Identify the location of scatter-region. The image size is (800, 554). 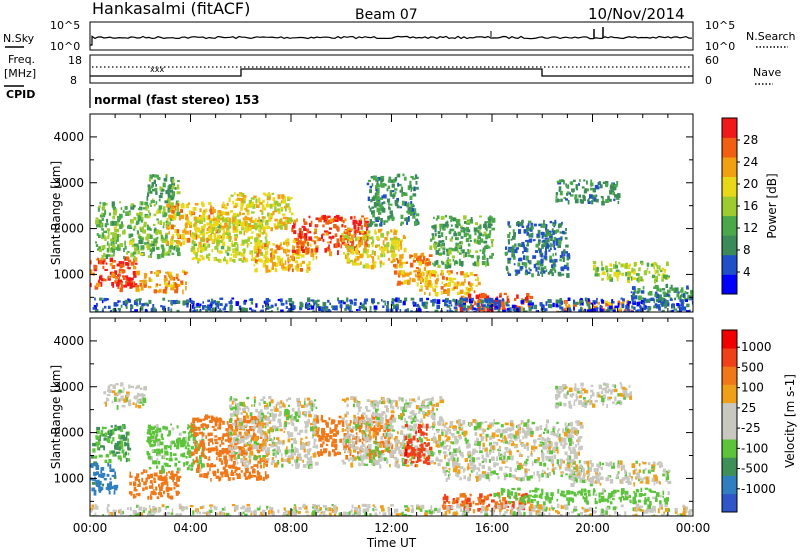
(229, 448).